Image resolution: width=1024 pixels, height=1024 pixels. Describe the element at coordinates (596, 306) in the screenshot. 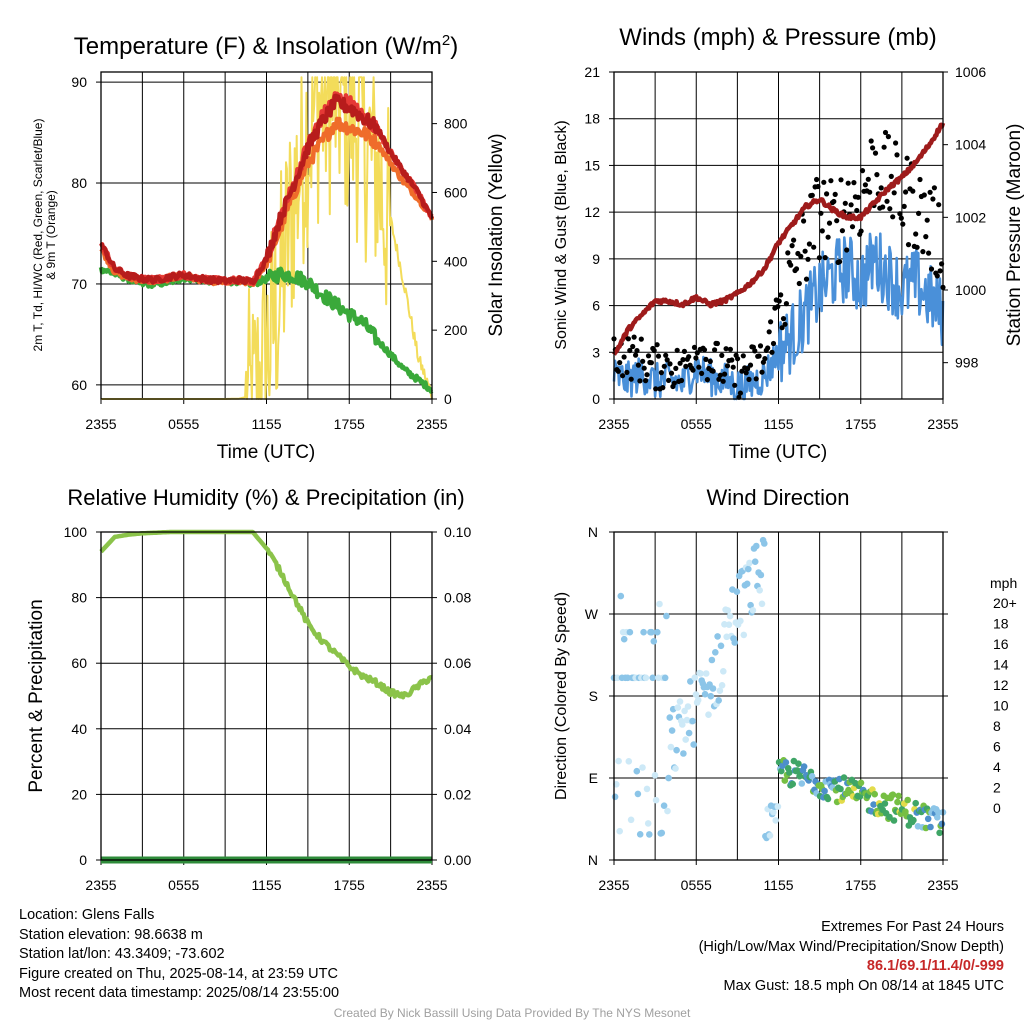

I see `winds-ytick-label-left: 6` at that location.